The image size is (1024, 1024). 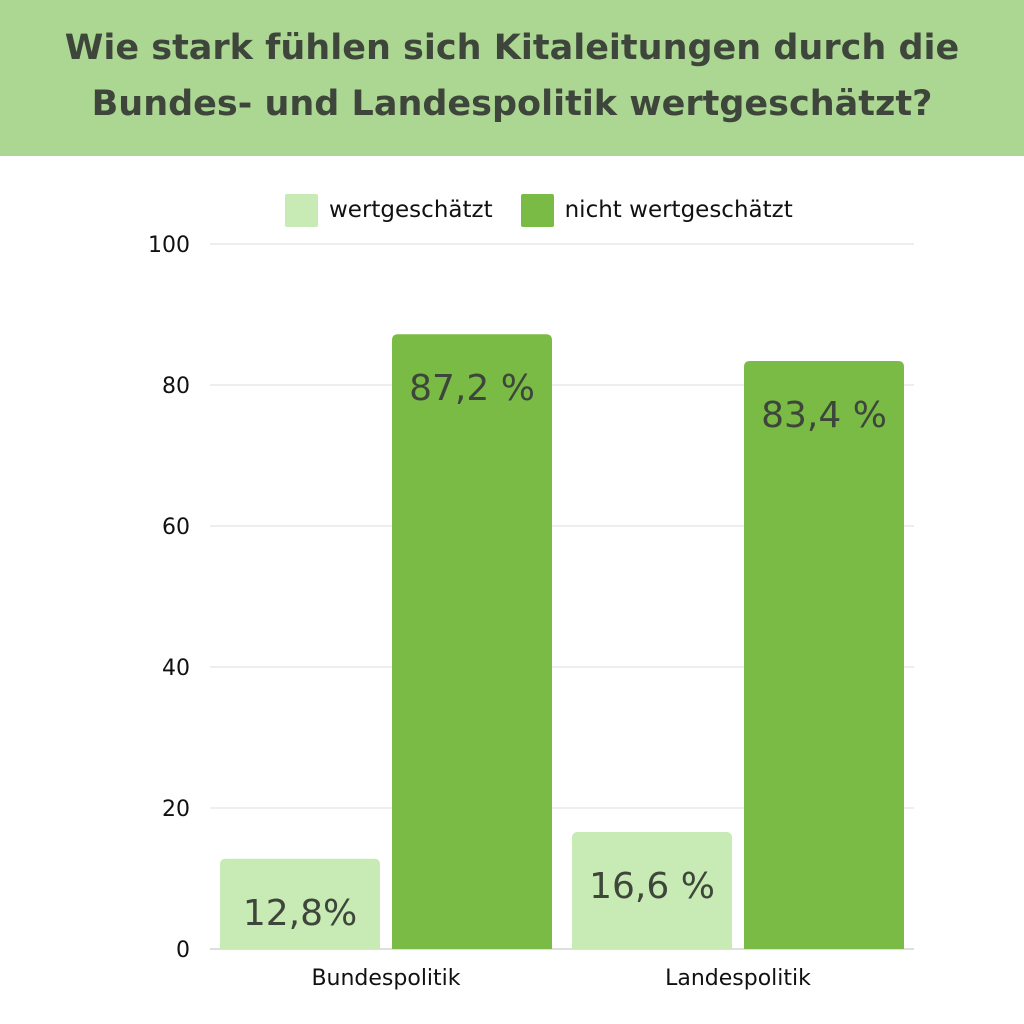 I want to click on y-tick-label: 40, so click(x=176, y=668).